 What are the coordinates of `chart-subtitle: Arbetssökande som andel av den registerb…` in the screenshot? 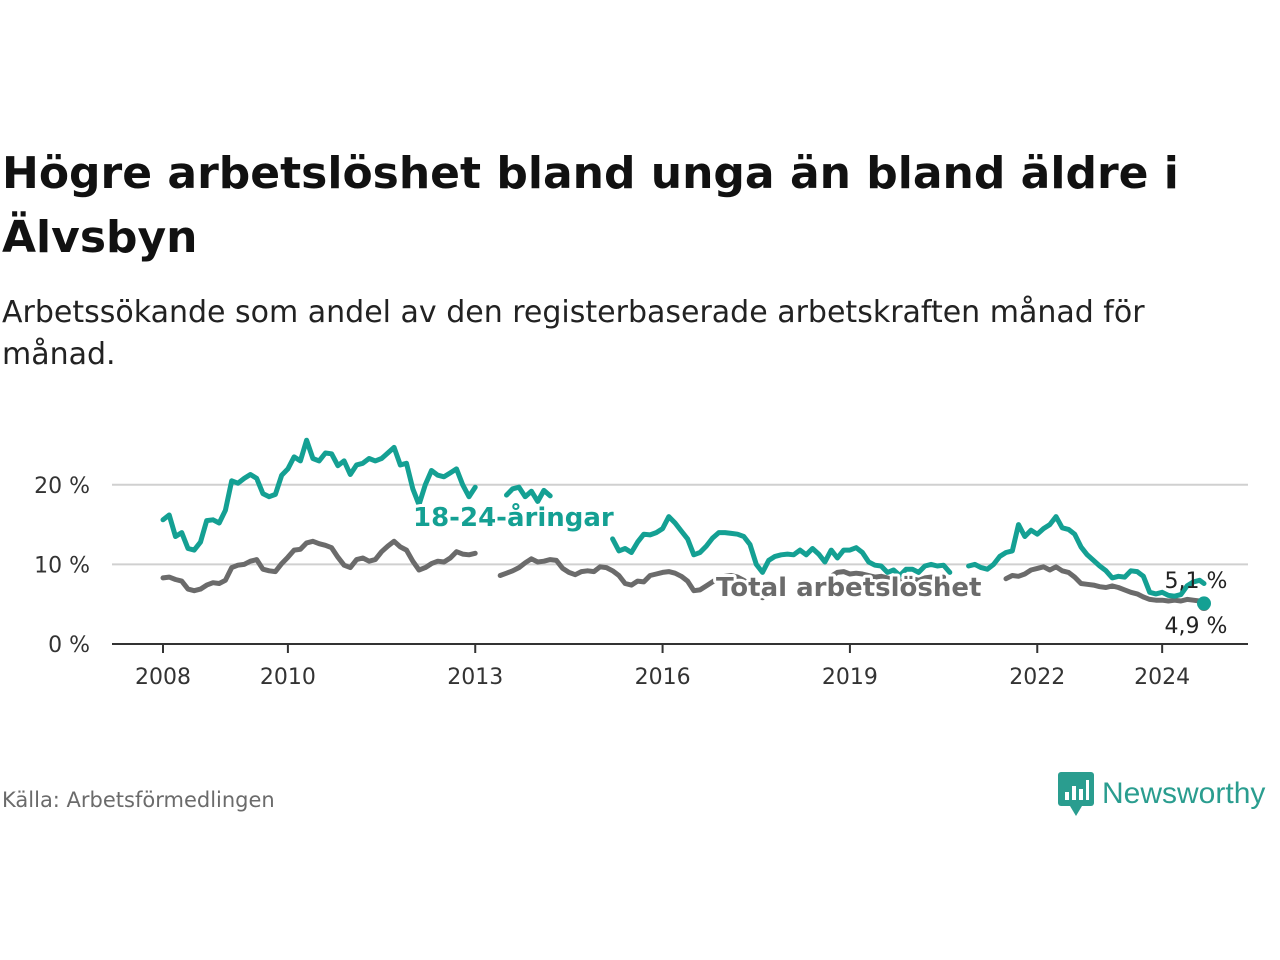 It's located at (573, 333).